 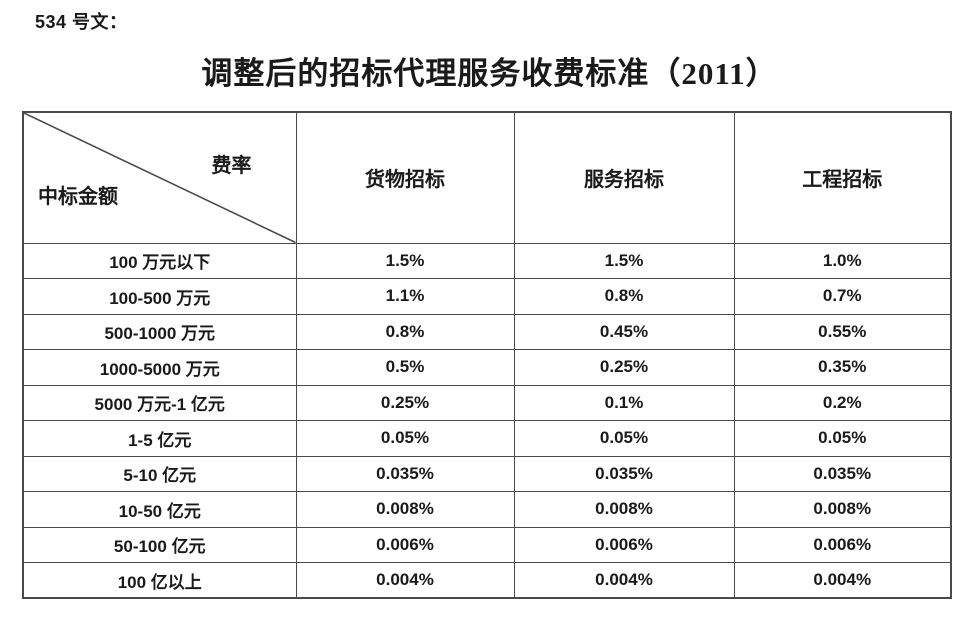 I want to click on fee-value: 0.1%, so click(x=624, y=402).